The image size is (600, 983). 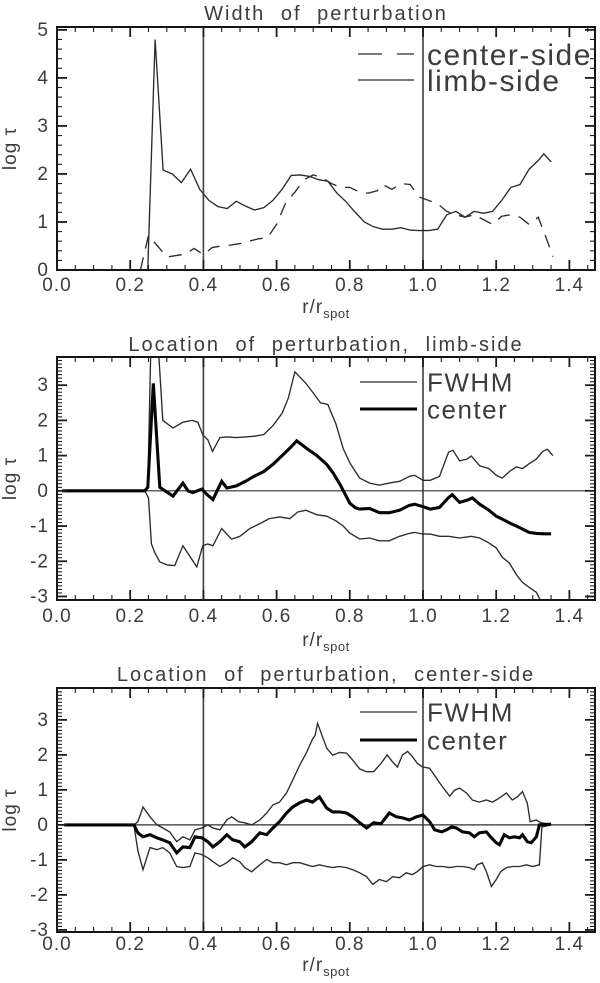 What do you see at coordinates (326, 14) in the screenshot?
I see `chart-title: Width of perturbation` at bounding box center [326, 14].